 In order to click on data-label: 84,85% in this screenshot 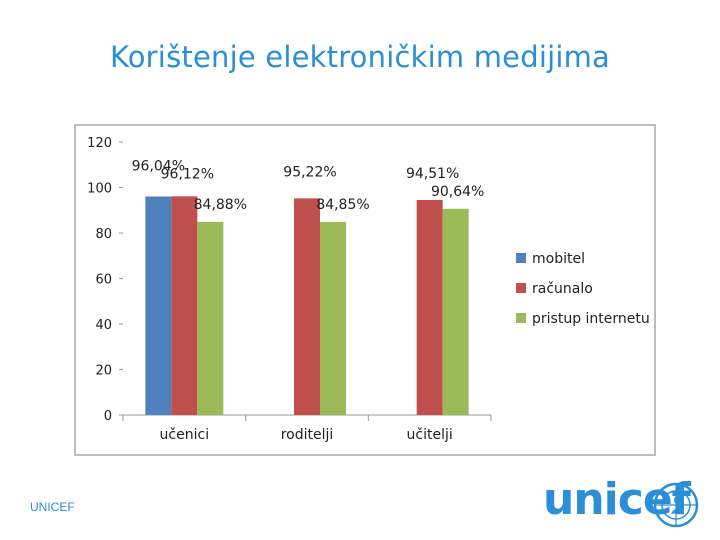, I will do `click(342, 205)`.